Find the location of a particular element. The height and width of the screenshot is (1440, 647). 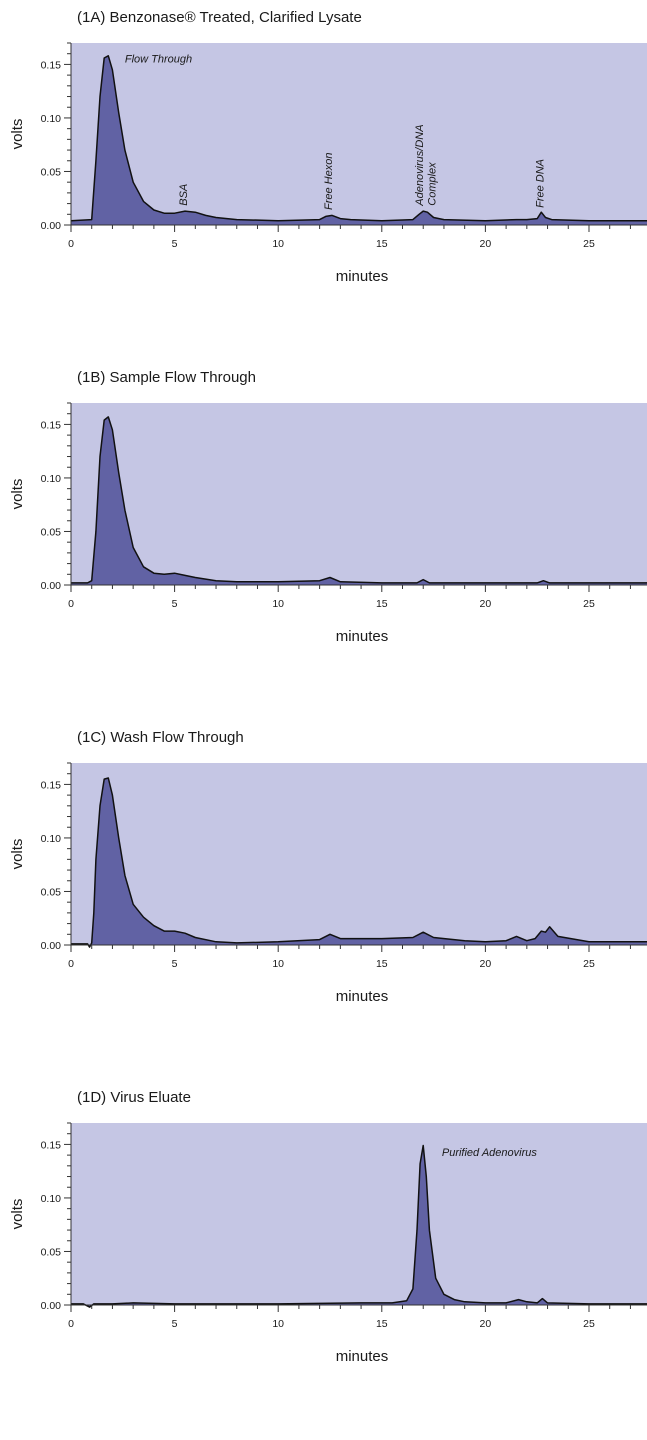

peak-annotation: Complex is located at coordinates (433, 184).